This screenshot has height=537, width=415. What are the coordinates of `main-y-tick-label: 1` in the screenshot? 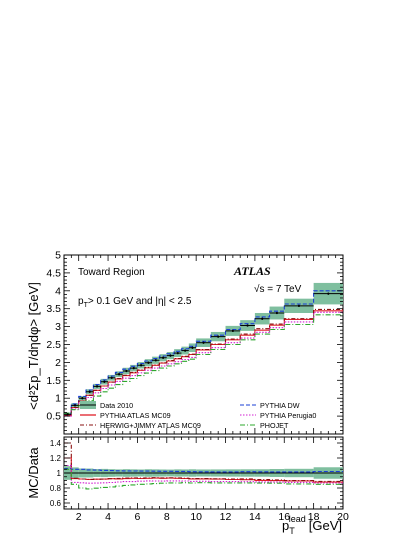 It's located at (58, 399).